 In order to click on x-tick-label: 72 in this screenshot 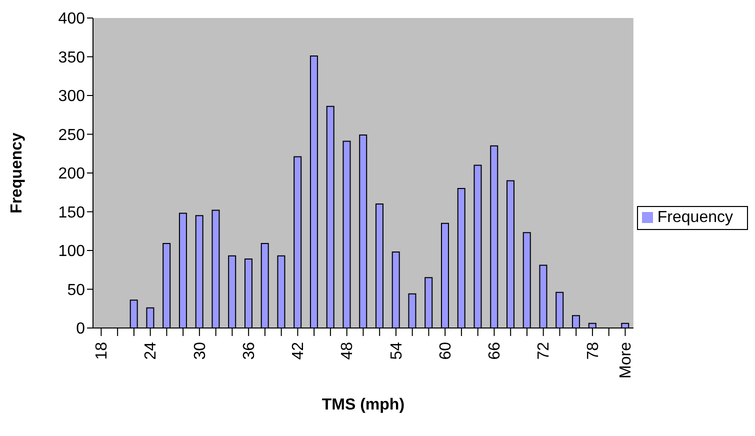, I will do `click(544, 351)`.